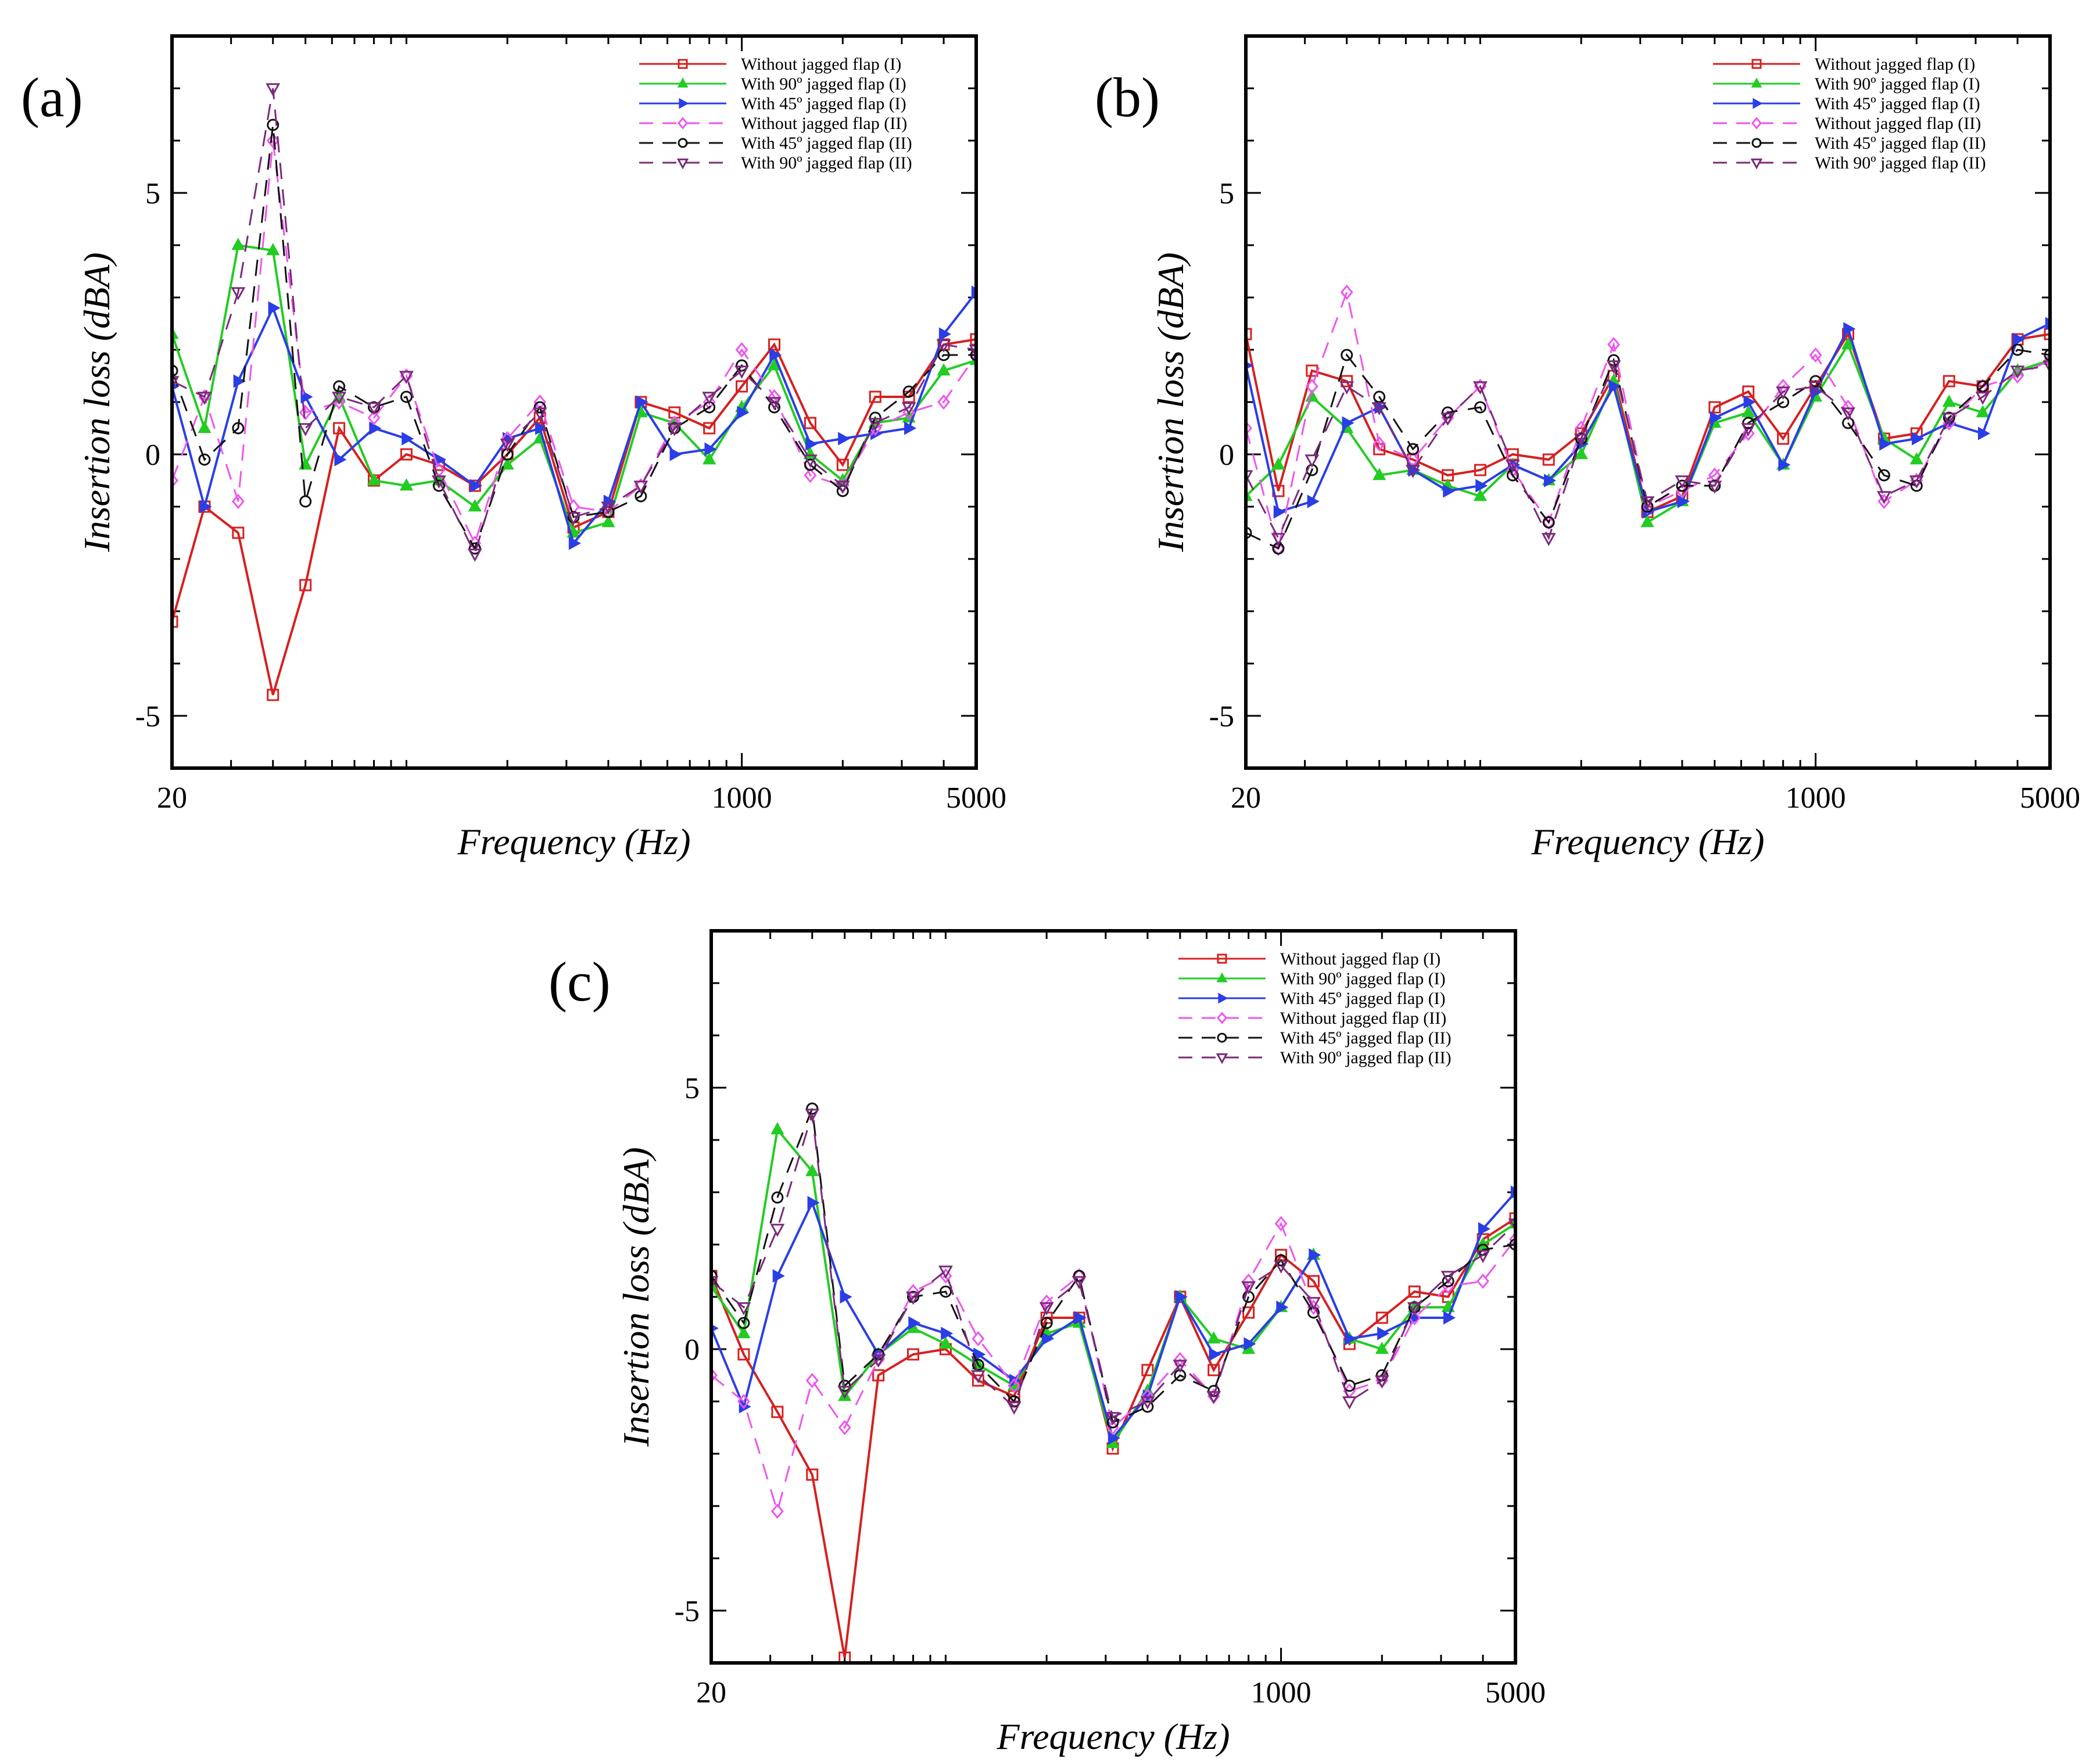 This screenshot has height=1764, width=2100. I want to click on panel-label: (c), so click(580, 982).